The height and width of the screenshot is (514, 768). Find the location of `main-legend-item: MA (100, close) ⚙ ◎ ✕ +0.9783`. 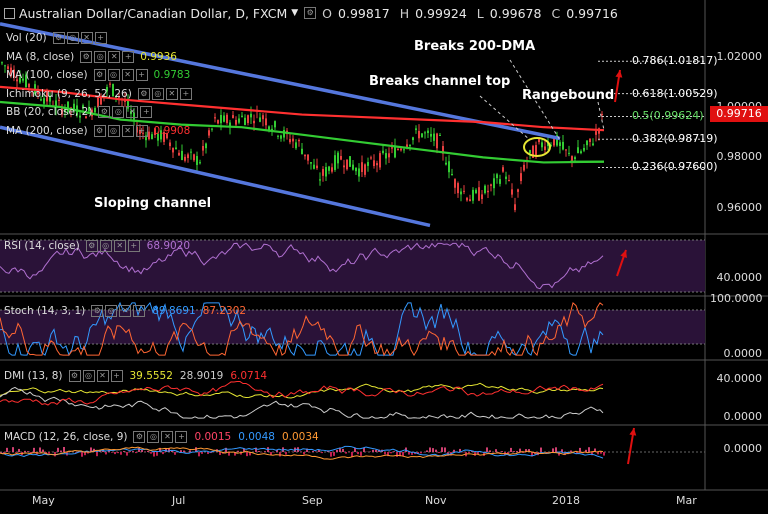

main-legend-item: MA (100, close) ⚙ ◎ ✕ +0.9783 is located at coordinates (98, 75).